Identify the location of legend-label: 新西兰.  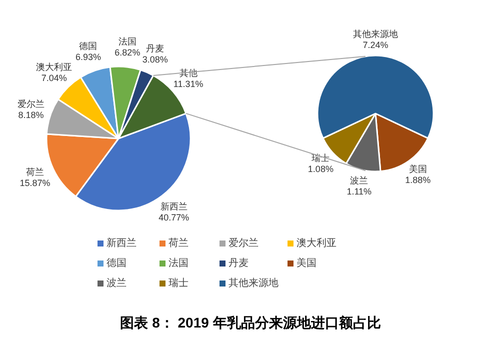
(121, 243).